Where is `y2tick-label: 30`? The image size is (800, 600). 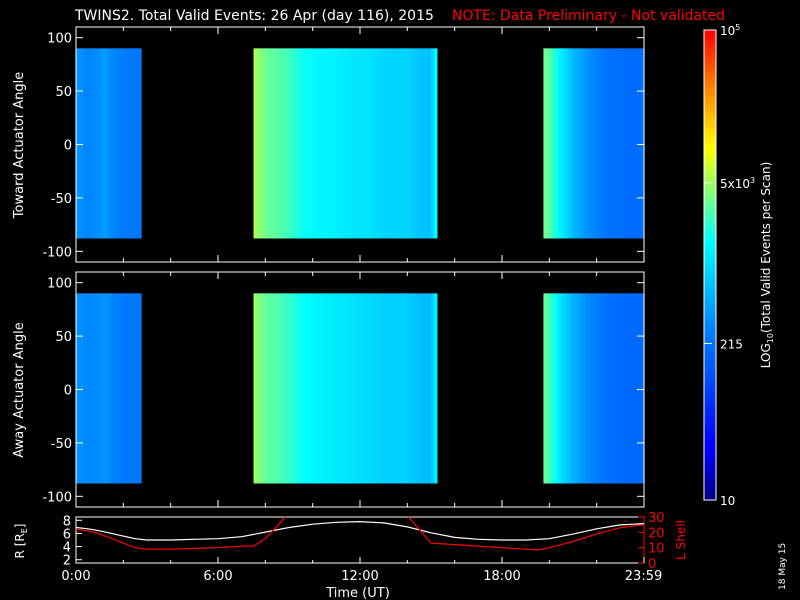 y2tick-label: 30 is located at coordinates (656, 518).